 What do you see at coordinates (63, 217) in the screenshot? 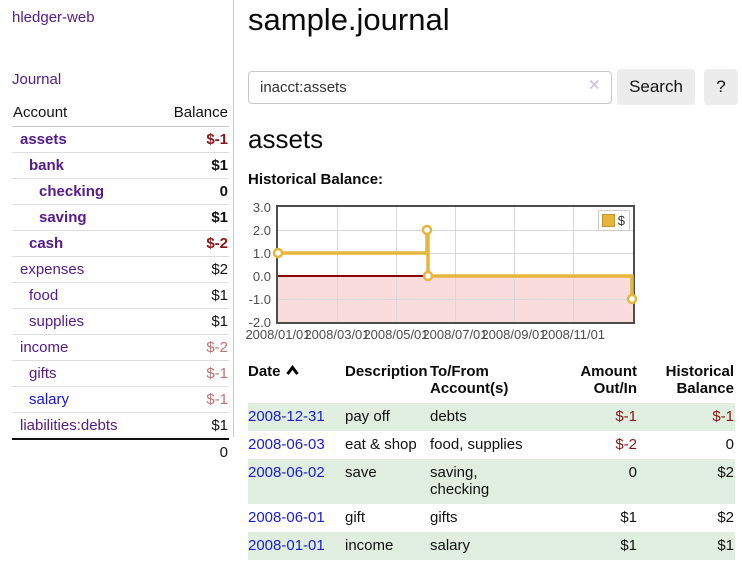
I see `account-link-saving: saving` at bounding box center [63, 217].